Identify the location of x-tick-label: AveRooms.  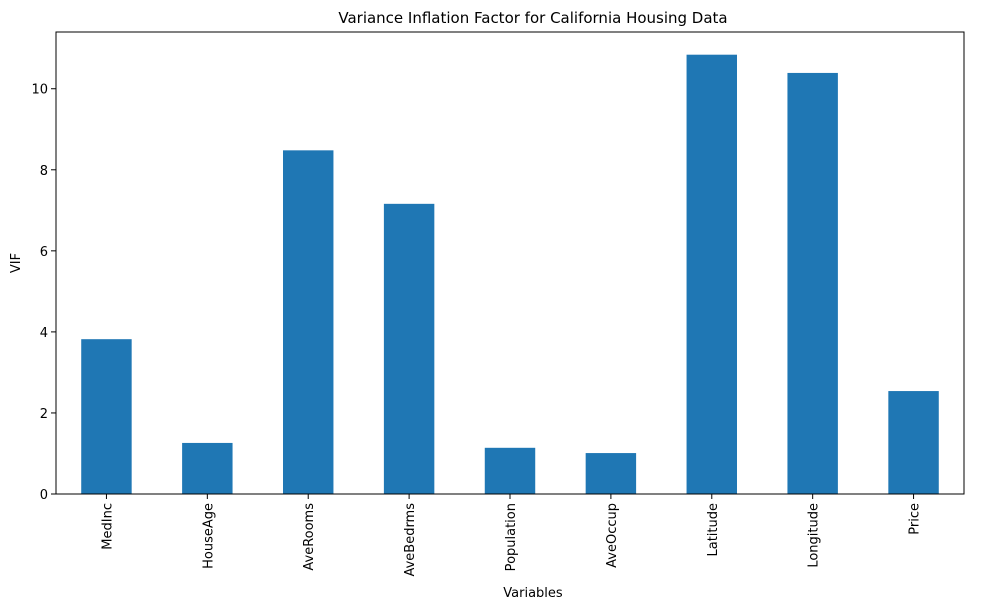
(309, 537).